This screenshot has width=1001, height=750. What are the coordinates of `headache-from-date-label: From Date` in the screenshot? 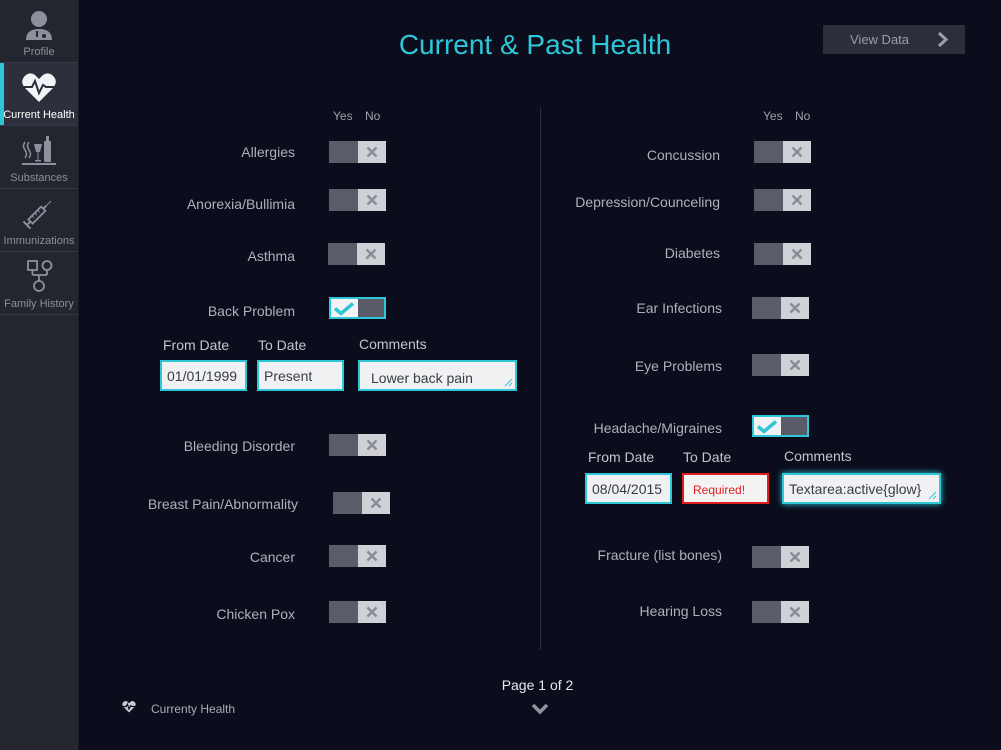 It's located at (621, 457).